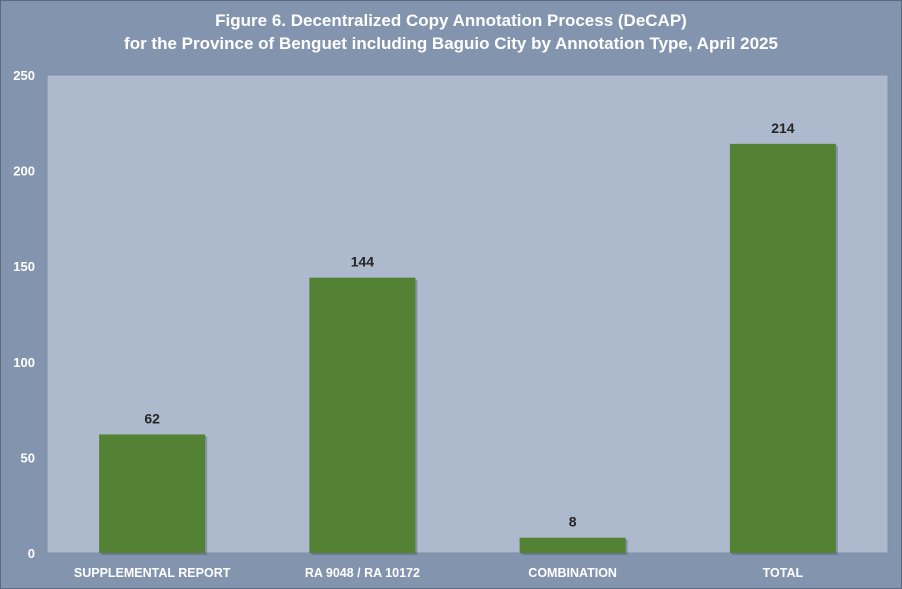 The image size is (902, 589). I want to click on y-tick-label: 0, so click(31, 553).